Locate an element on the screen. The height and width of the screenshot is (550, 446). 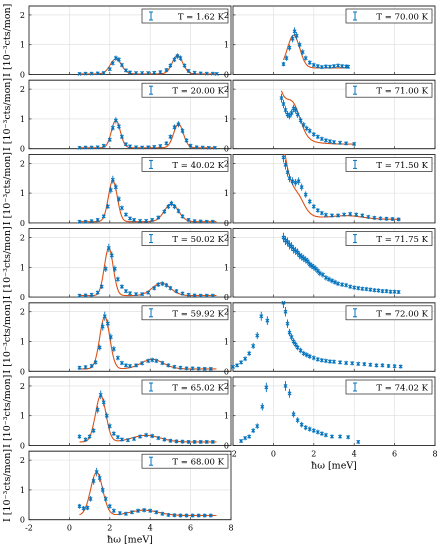
subplot-left-2: 012 T = 40.02 KI [10⁻³cts/mon] is located at coordinates (117, 190).